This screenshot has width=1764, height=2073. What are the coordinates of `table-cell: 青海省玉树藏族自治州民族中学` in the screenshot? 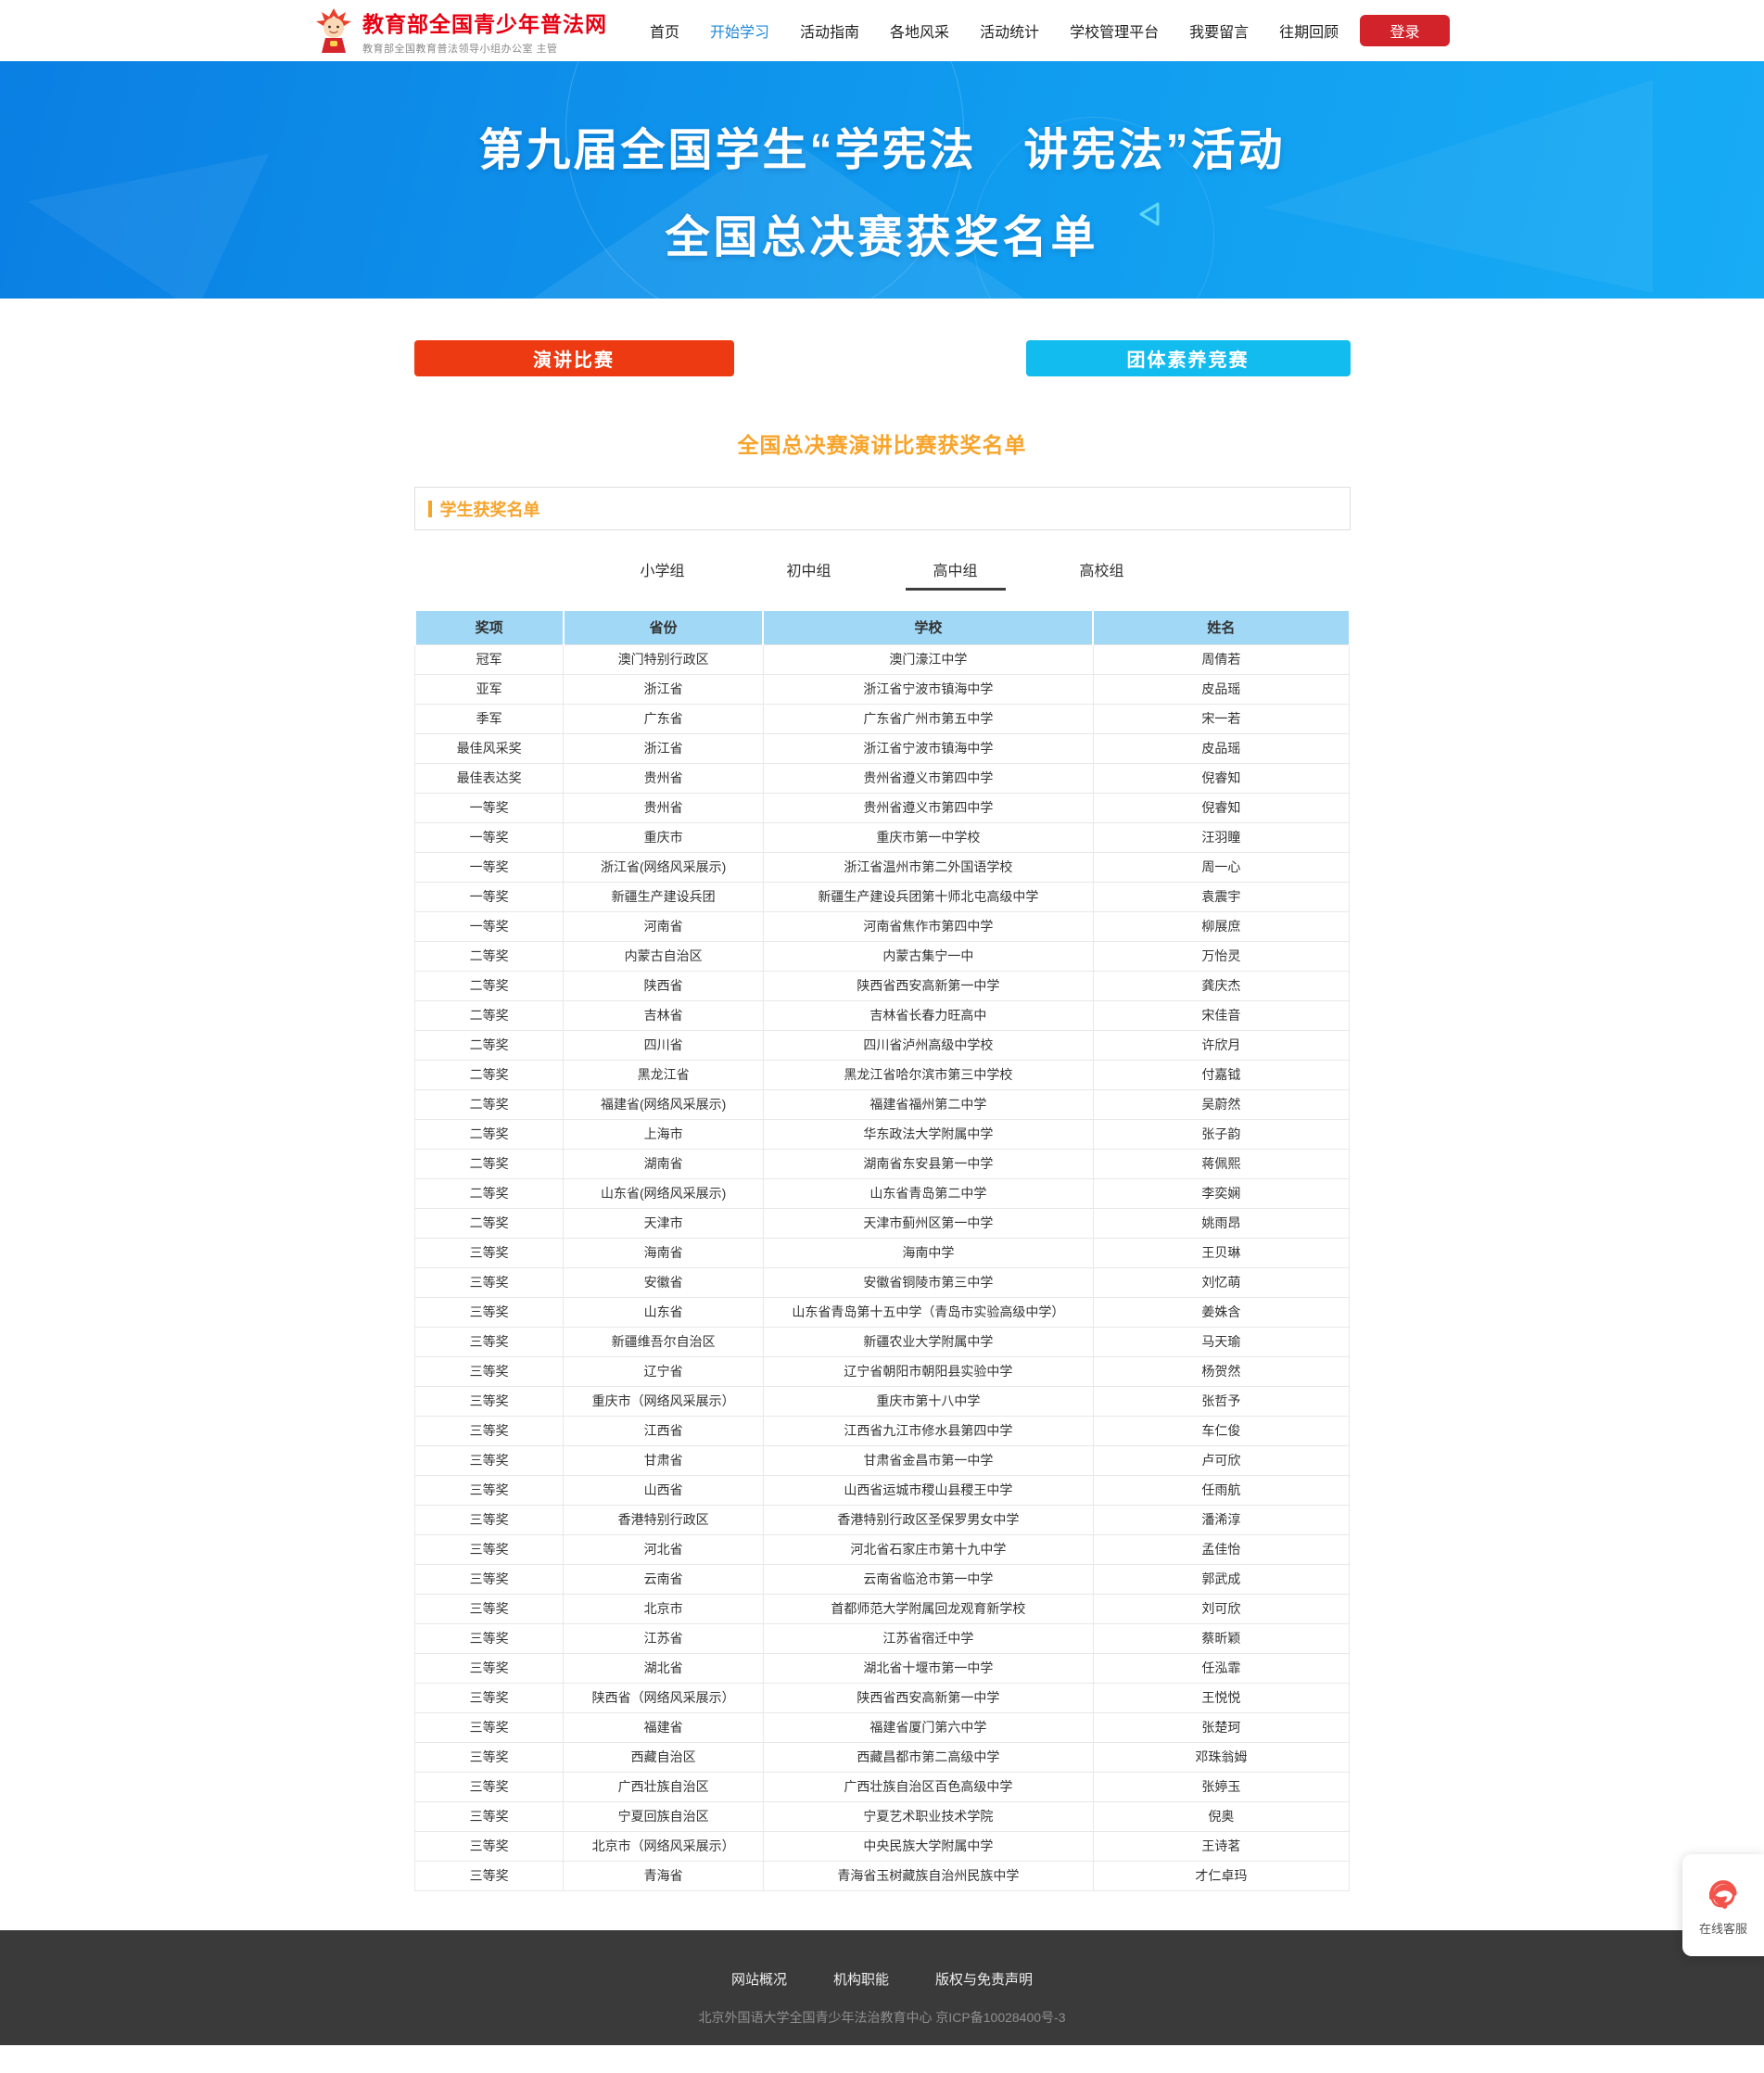 It's located at (928, 1875).